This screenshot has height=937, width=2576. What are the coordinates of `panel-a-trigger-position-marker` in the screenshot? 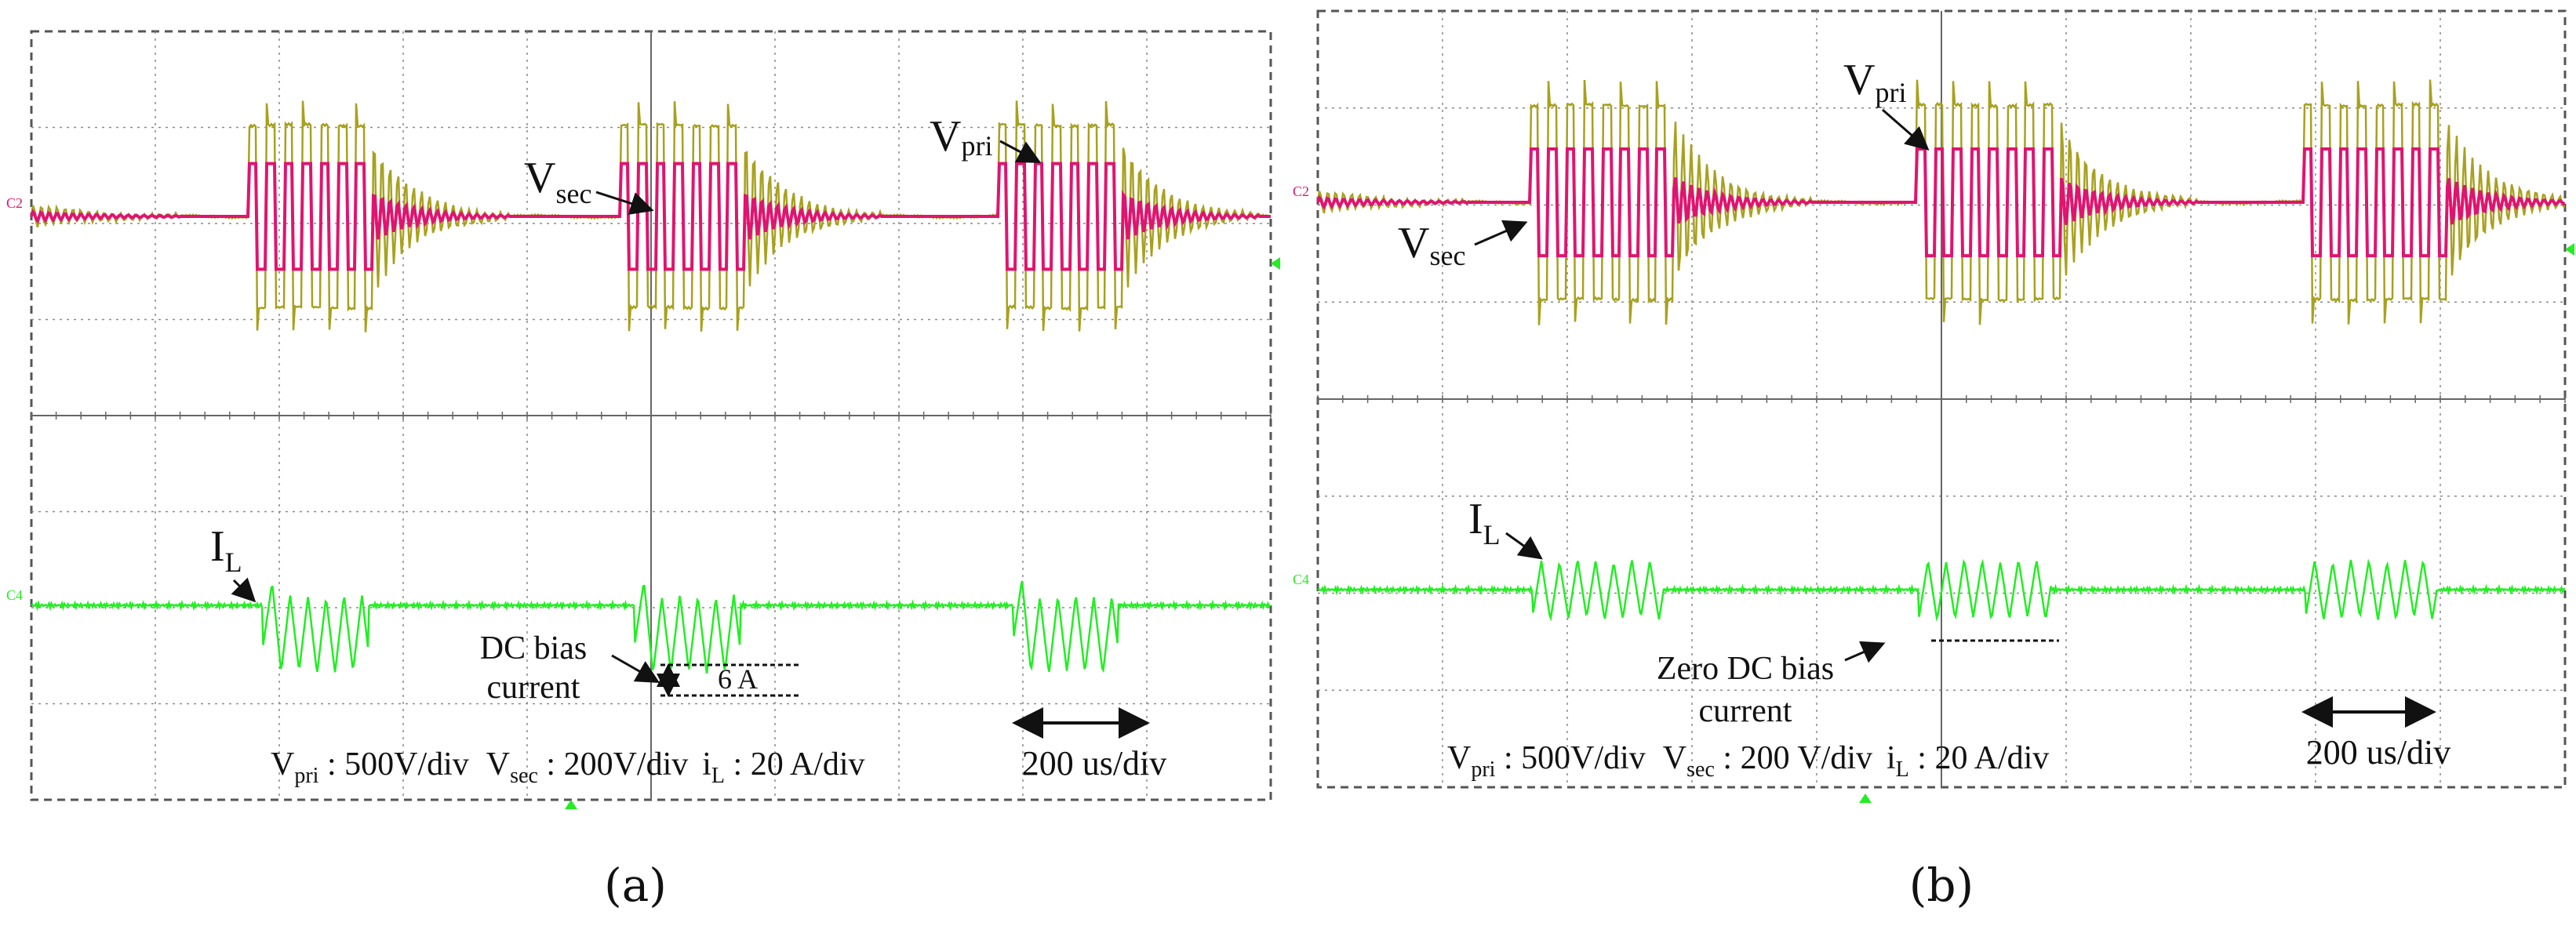 It's located at (571, 805).